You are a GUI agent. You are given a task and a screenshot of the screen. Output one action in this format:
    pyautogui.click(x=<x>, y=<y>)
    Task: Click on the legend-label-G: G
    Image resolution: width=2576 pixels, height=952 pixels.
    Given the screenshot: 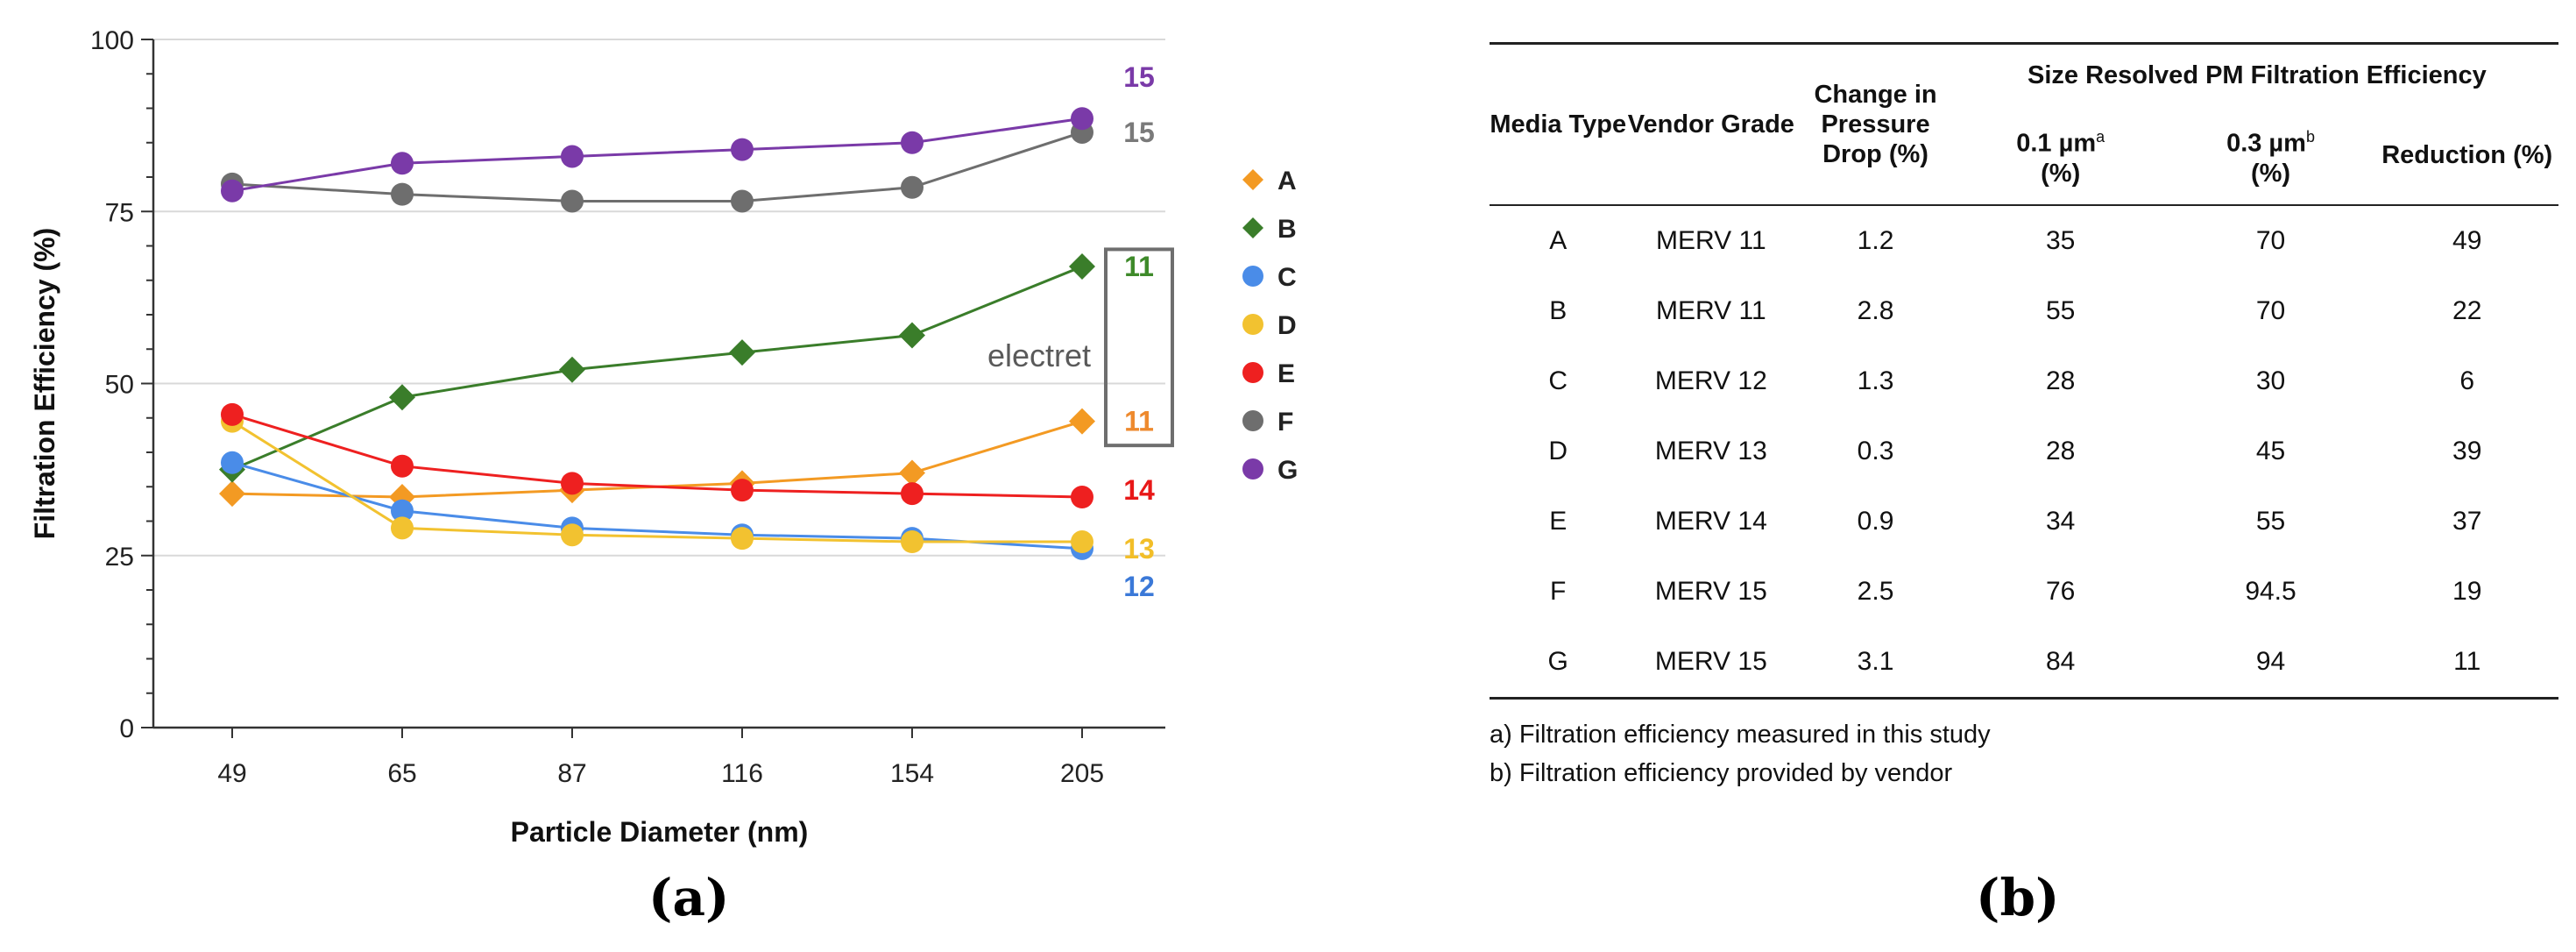 What is the action you would take?
    pyautogui.click(x=1287, y=470)
    